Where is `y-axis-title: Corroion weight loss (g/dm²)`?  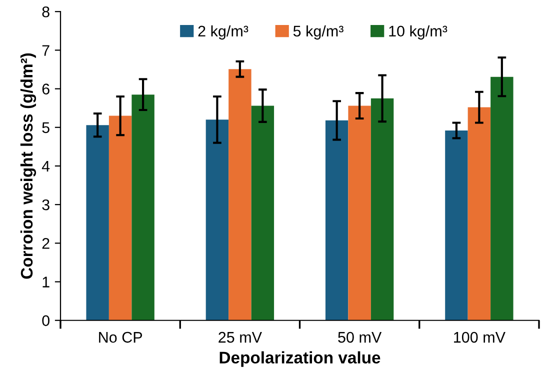 y-axis-title: Corroion weight loss (g/dm²) is located at coordinates (28, 166).